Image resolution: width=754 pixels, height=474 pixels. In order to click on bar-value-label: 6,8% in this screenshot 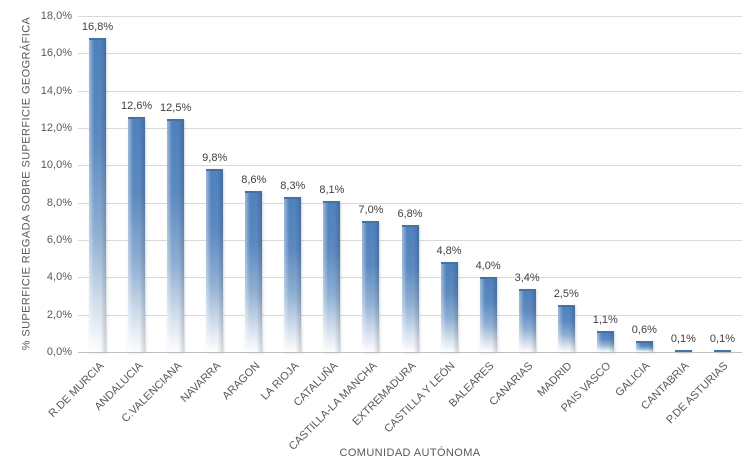, I will do `click(410, 214)`.